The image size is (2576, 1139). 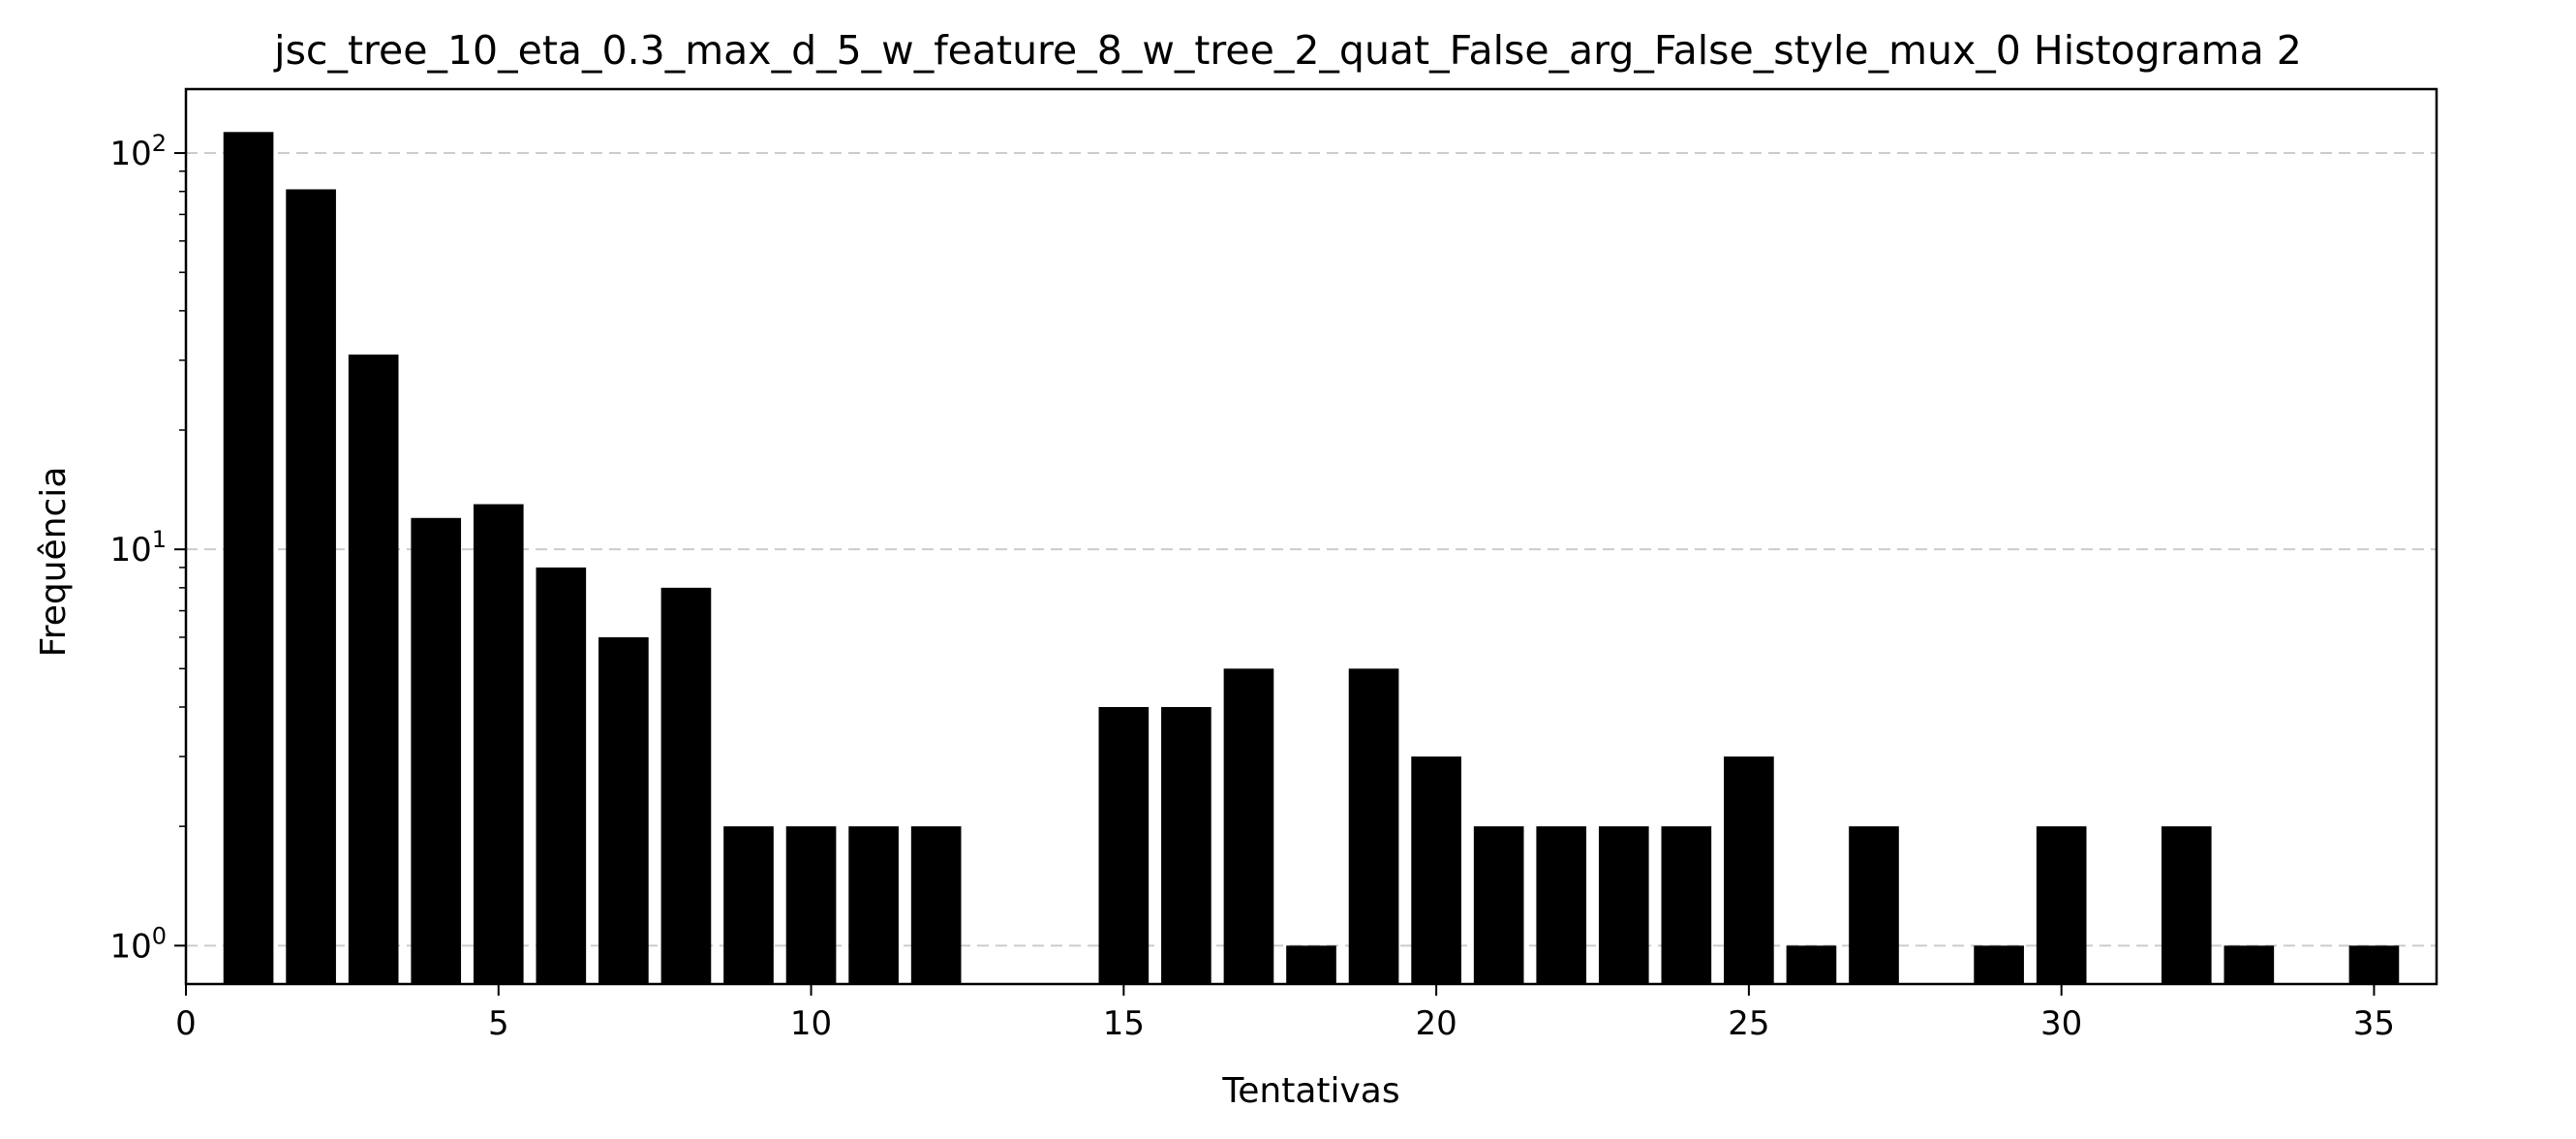 I want to click on x-tick-label: 10, so click(x=811, y=1023).